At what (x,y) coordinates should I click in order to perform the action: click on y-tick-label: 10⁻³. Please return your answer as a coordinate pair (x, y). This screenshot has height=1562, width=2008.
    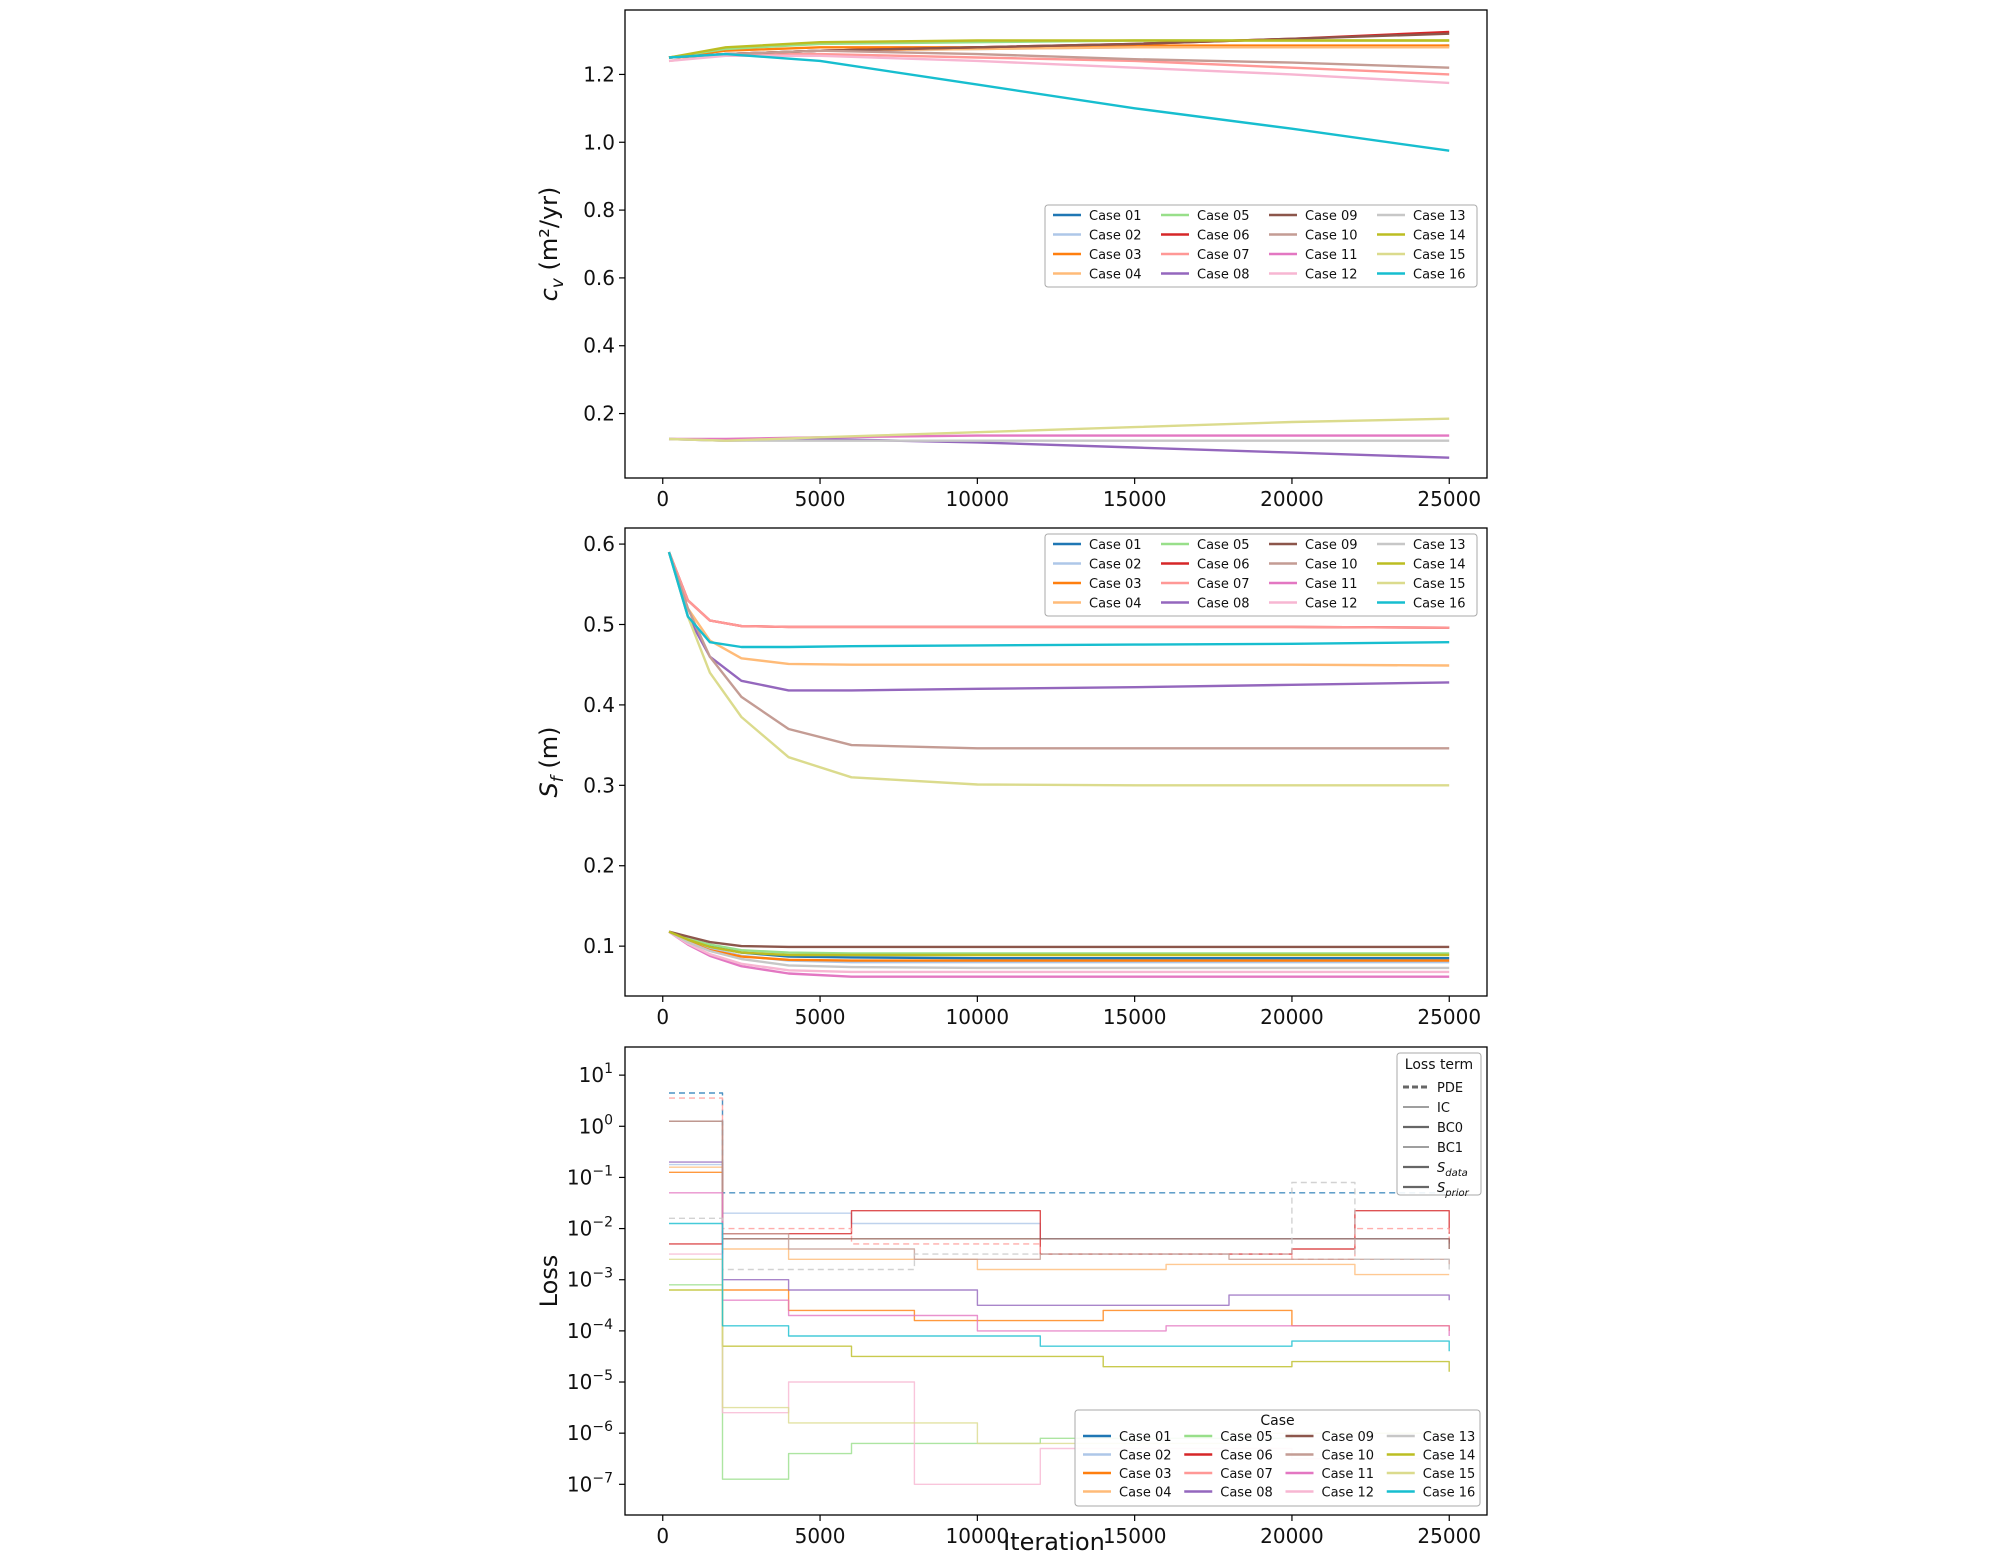
    Looking at the image, I should click on (590, 1279).